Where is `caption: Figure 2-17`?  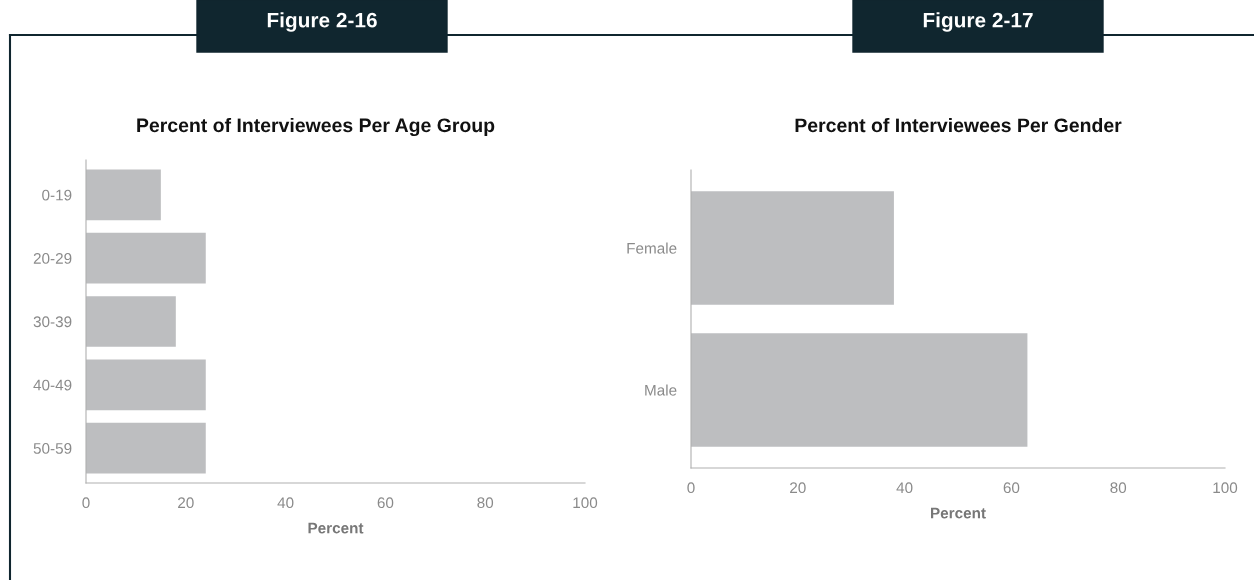
caption: Figure 2-17 is located at coordinates (978, 22).